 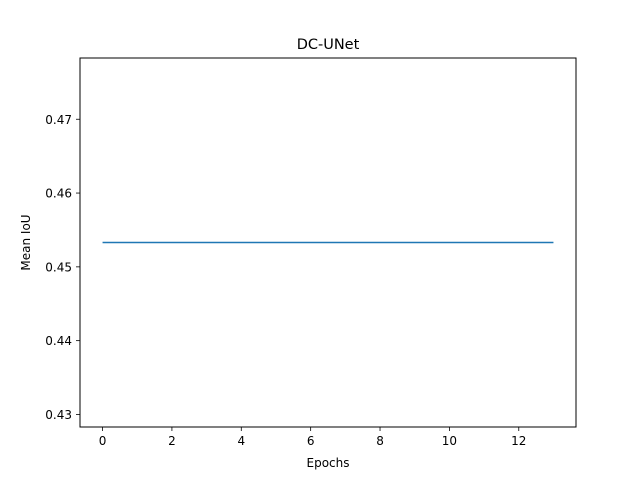 What do you see at coordinates (311, 441) in the screenshot?
I see `x-tick-label: 6` at bounding box center [311, 441].